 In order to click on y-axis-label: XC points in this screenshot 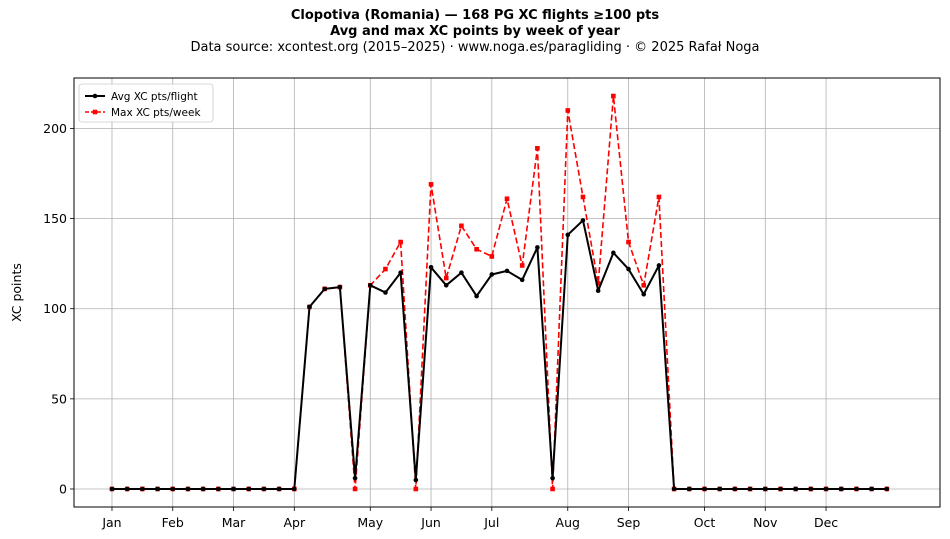, I will do `click(16, 292)`.